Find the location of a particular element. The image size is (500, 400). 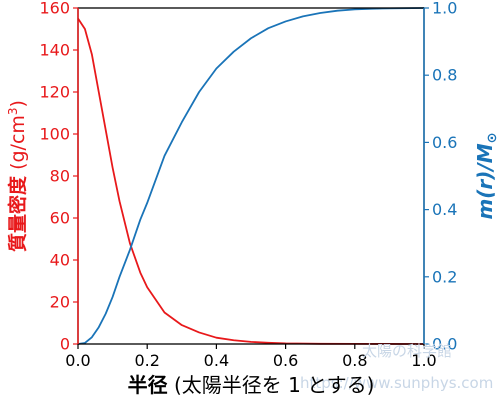

right-tick-label: 0.8 is located at coordinates (444, 75).